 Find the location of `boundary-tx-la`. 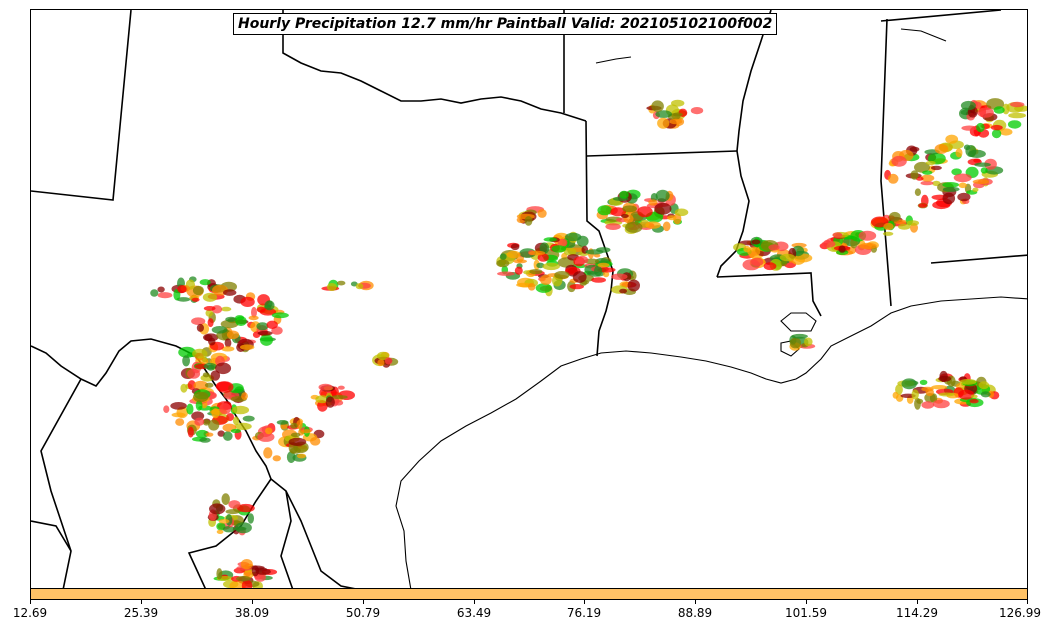

boundary-tx-la is located at coordinates (605, 313).